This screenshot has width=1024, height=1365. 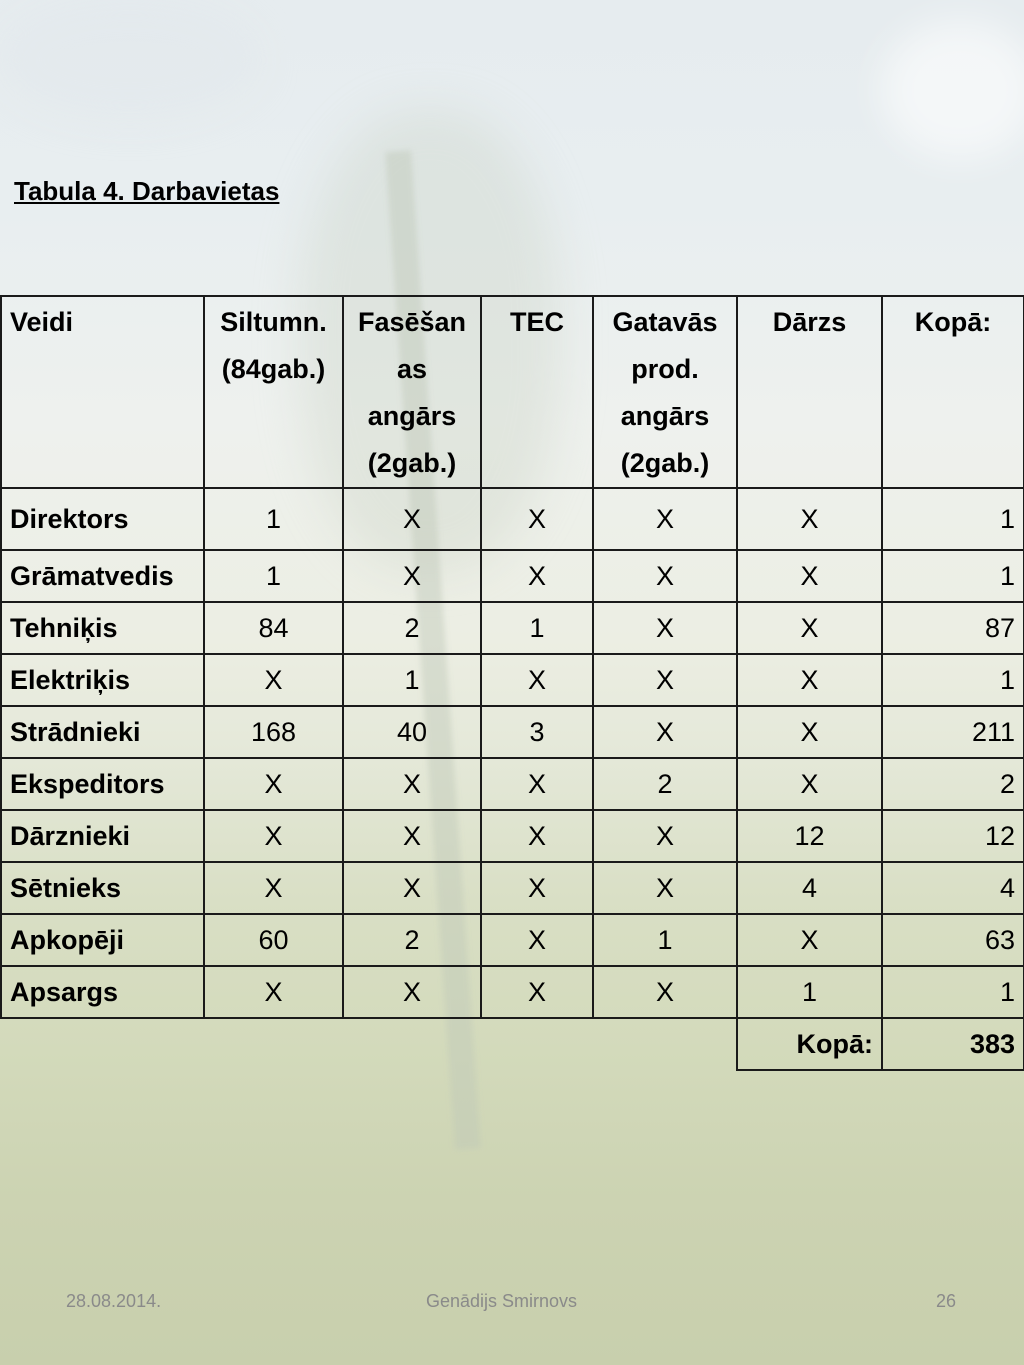 What do you see at coordinates (102, 628) in the screenshot?
I see `row-label: Tehniķis` at bounding box center [102, 628].